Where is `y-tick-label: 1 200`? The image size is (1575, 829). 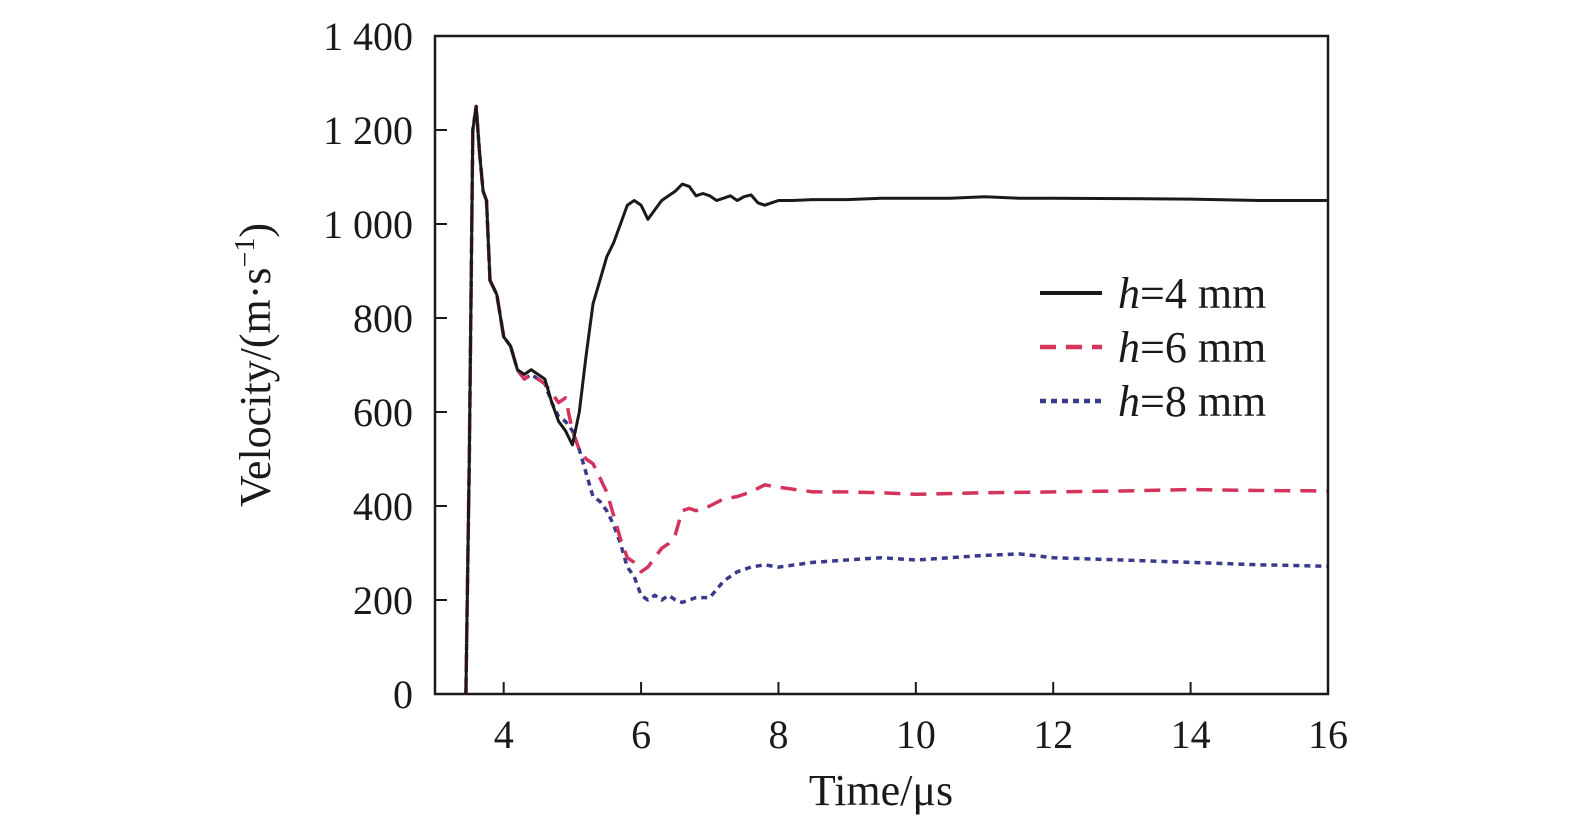
y-tick-label: 1 200 is located at coordinates (368, 130).